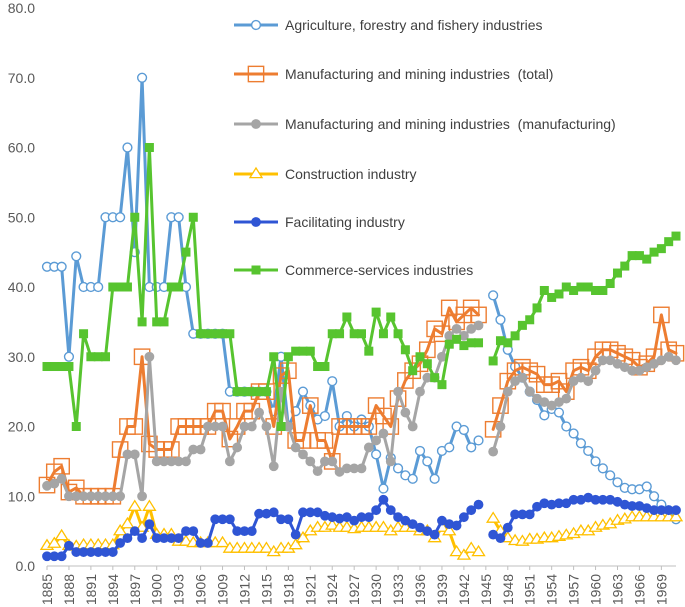  I want to click on x-tick-label: 1966, so click(639, 589).